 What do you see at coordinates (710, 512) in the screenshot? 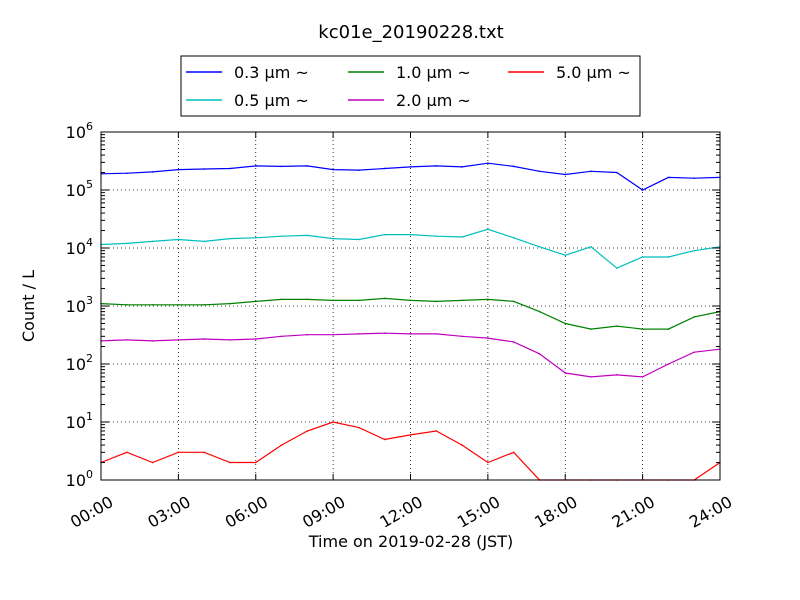
I see `x-tick-label: 24:00` at bounding box center [710, 512].